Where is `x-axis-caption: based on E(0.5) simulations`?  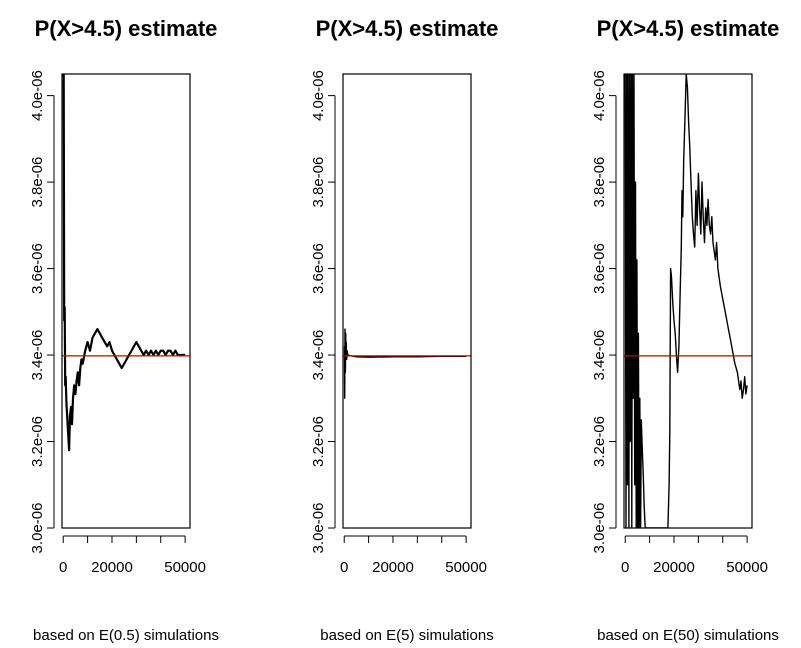
x-axis-caption: based on E(0.5) simulations is located at coordinates (126, 635).